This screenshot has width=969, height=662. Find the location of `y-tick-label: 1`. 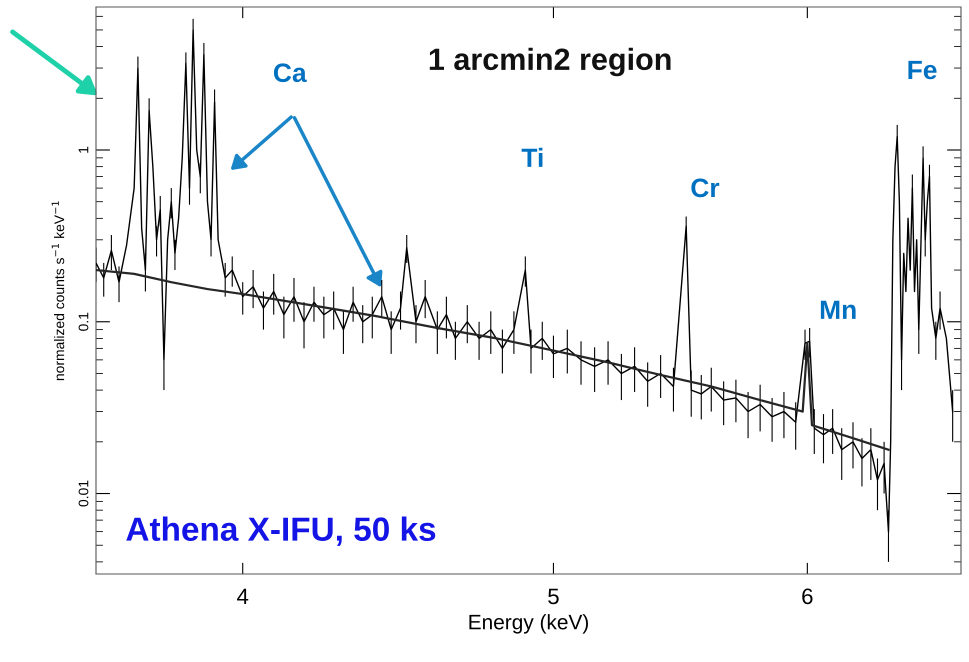

y-tick-label: 1 is located at coordinates (83, 149).